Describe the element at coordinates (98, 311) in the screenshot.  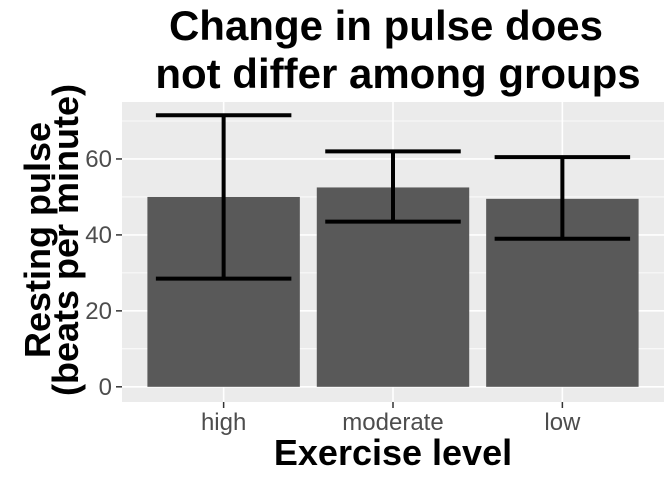
I see `y-tick-label: 20` at that location.